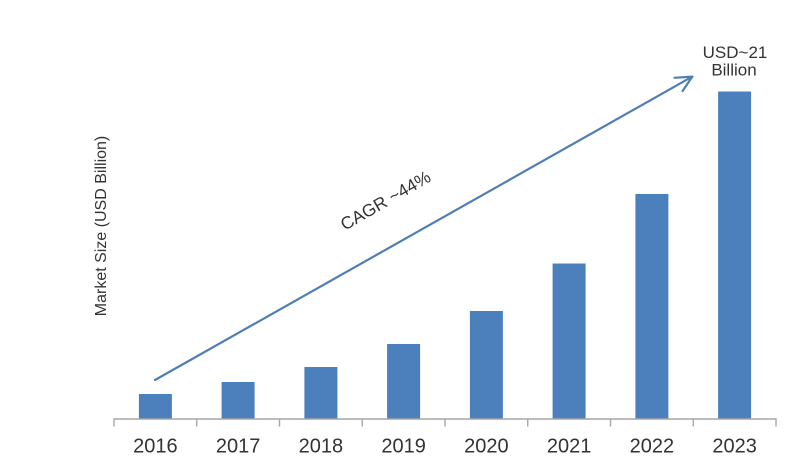 This screenshot has height=468, width=800. What do you see at coordinates (734, 447) in the screenshot?
I see `svg-text: 2023` at bounding box center [734, 447].